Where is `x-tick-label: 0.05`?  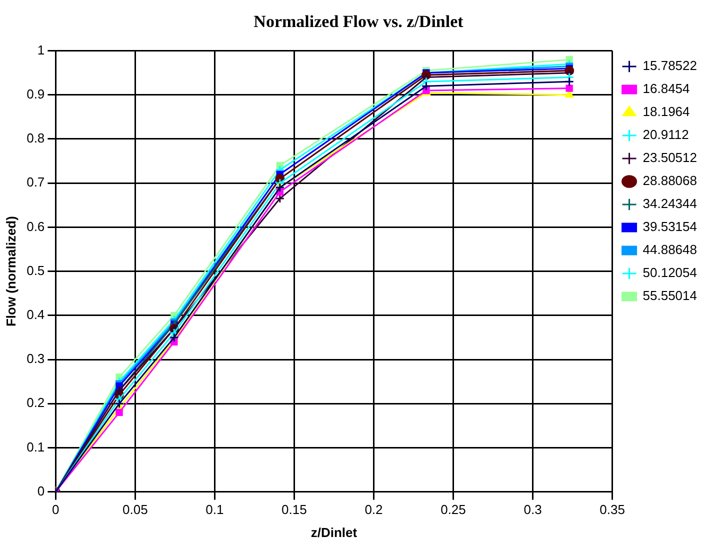
x-tick-label: 0.05 is located at coordinates (135, 510).